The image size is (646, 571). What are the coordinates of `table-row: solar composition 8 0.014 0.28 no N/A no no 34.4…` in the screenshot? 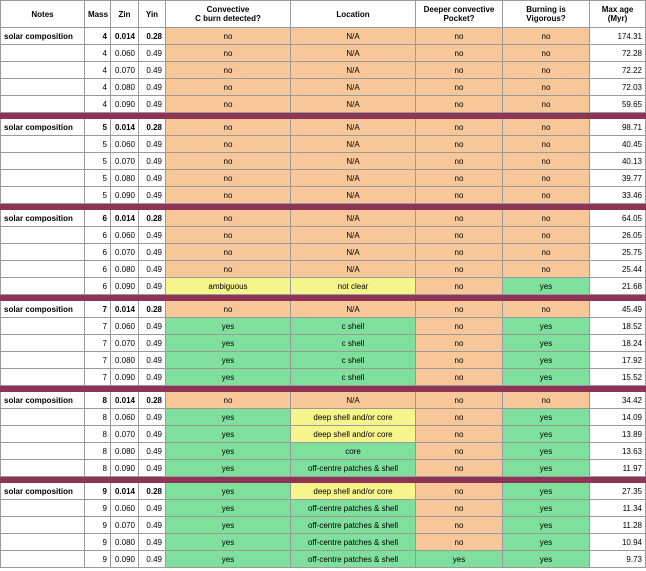 It's located at (323, 400).